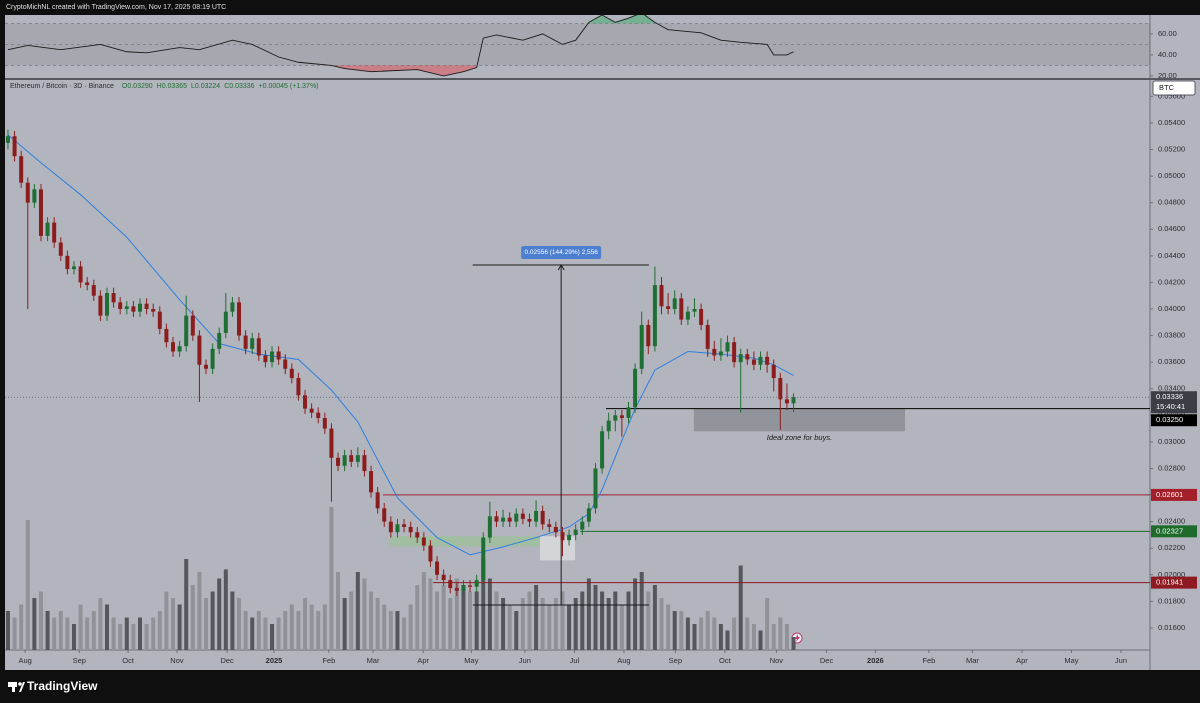  What do you see at coordinates (289, 86) in the screenshot?
I see `legend-change: +0.00045 (+1.37%)` at bounding box center [289, 86].